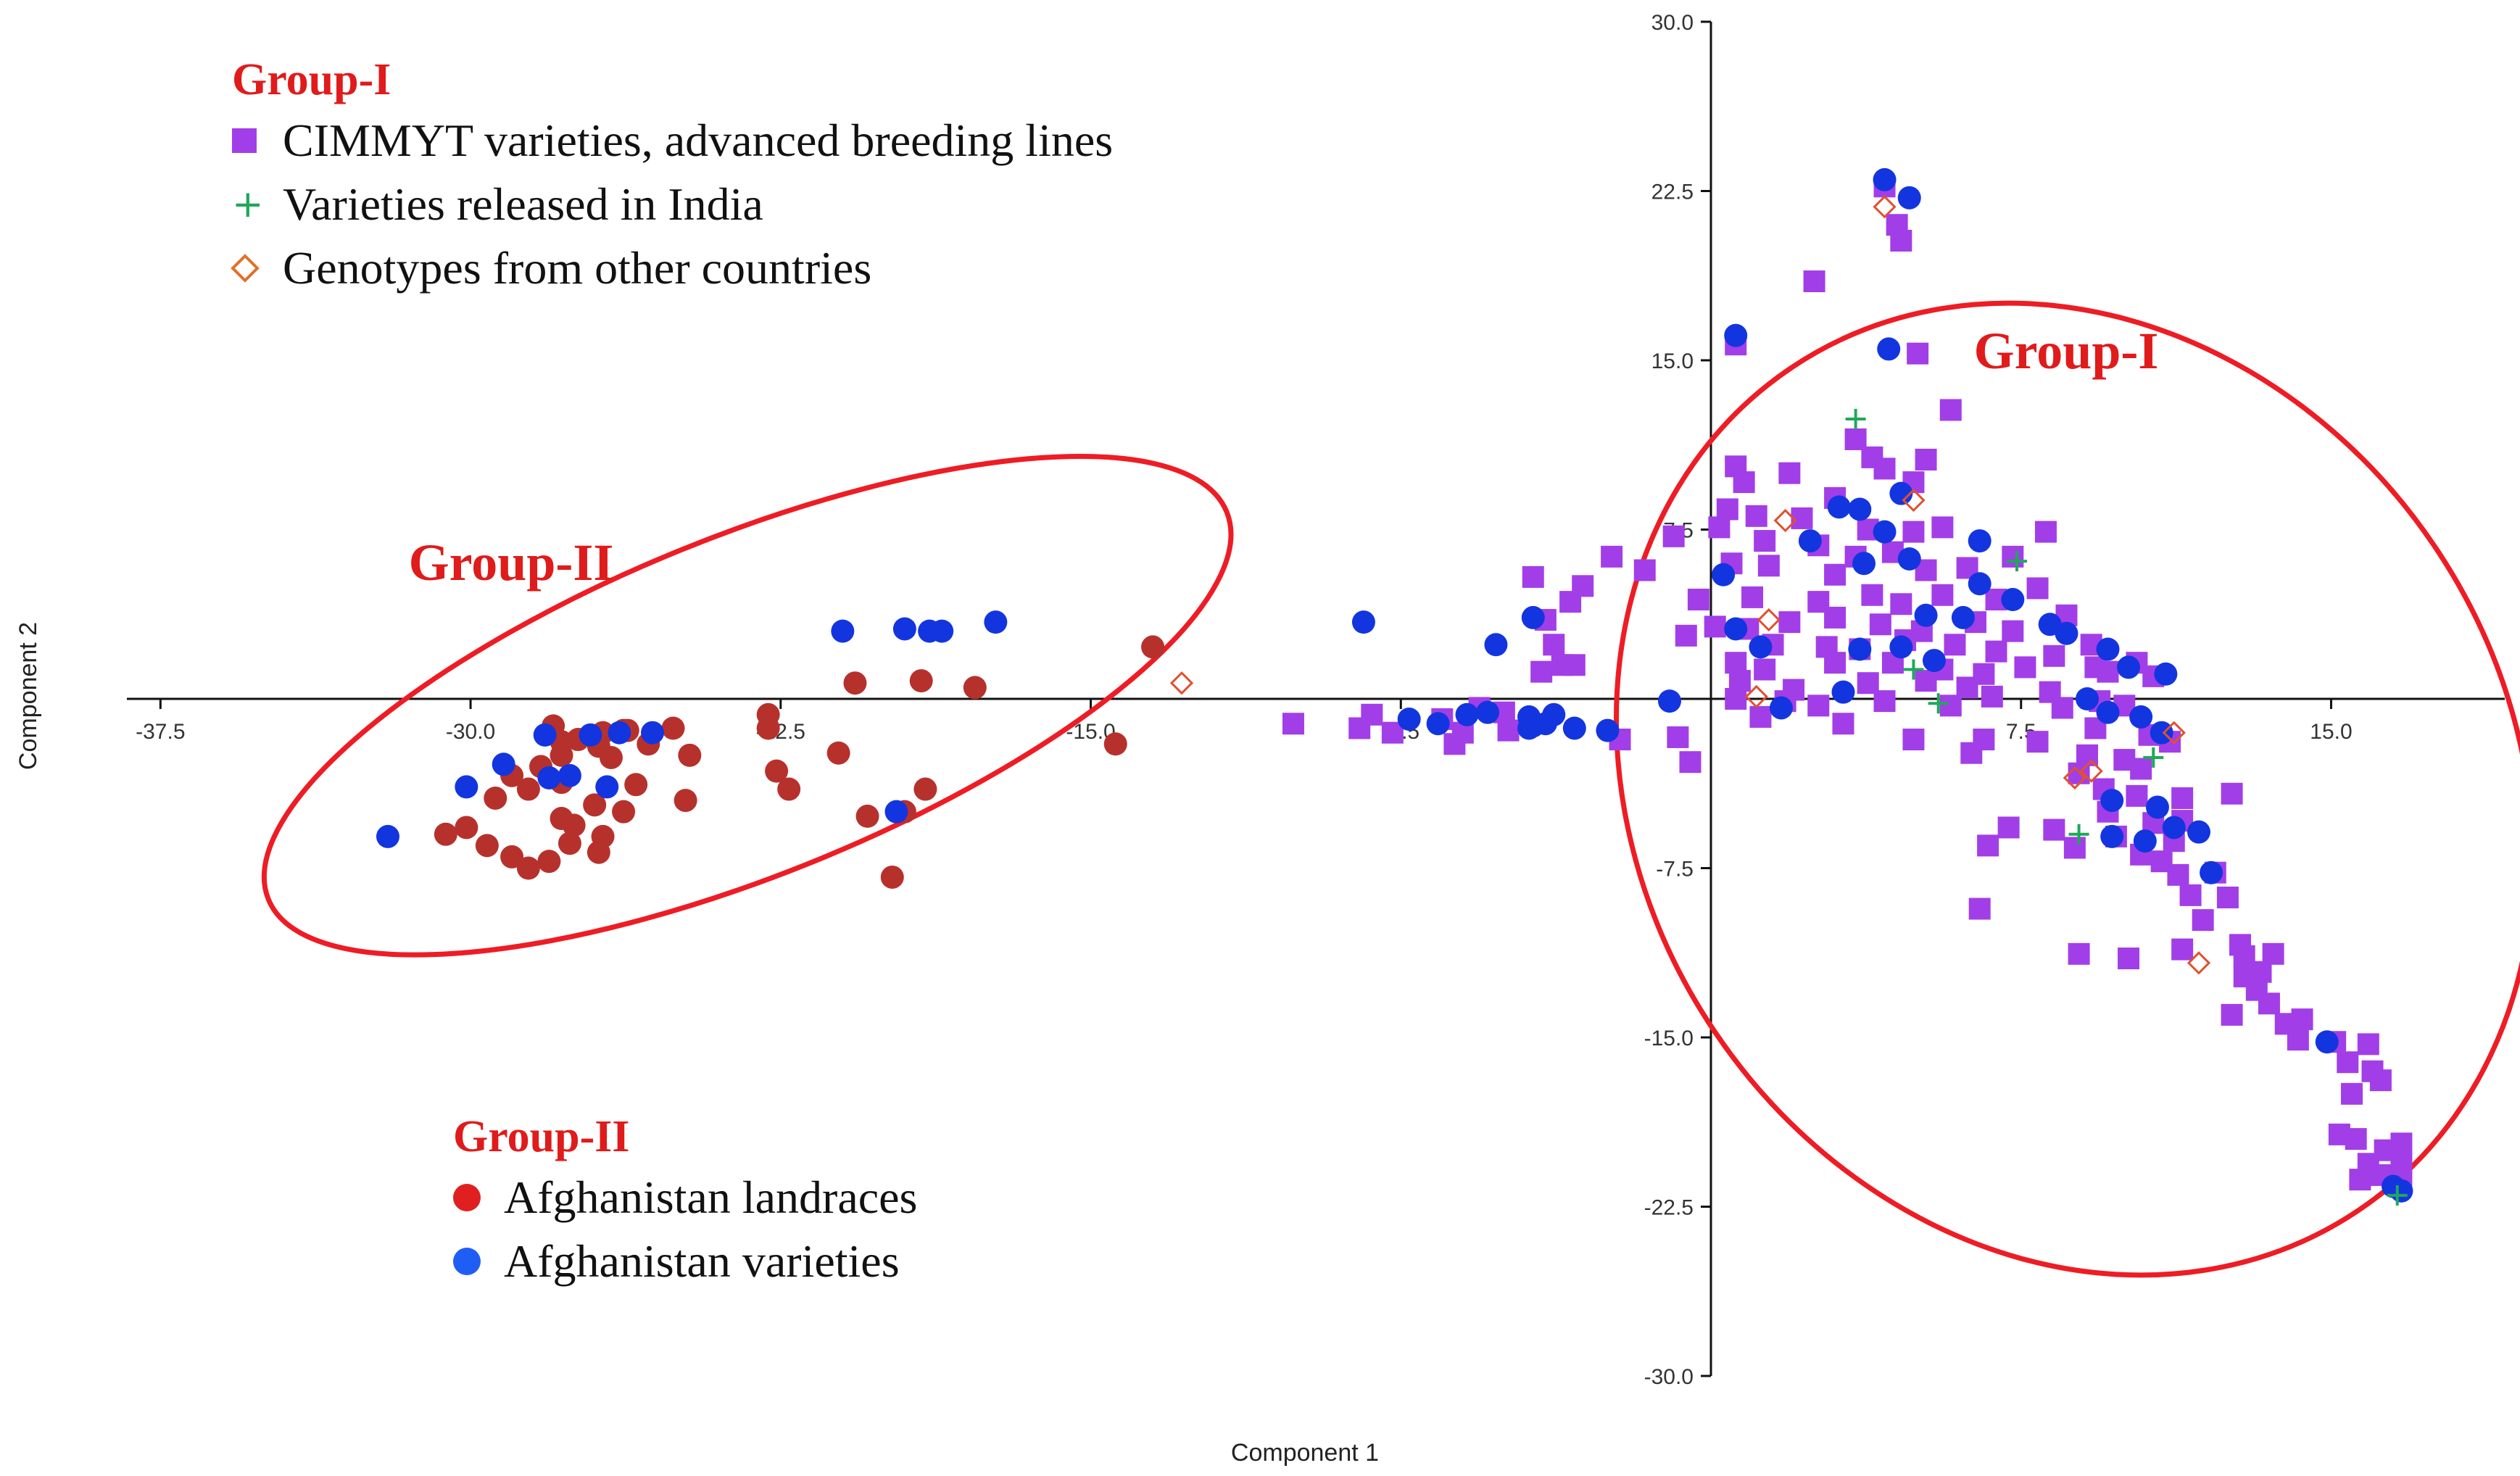 The height and width of the screenshot is (1476, 2520). Describe the element at coordinates (244, 140) in the screenshot. I see `square-marker-icon` at that location.